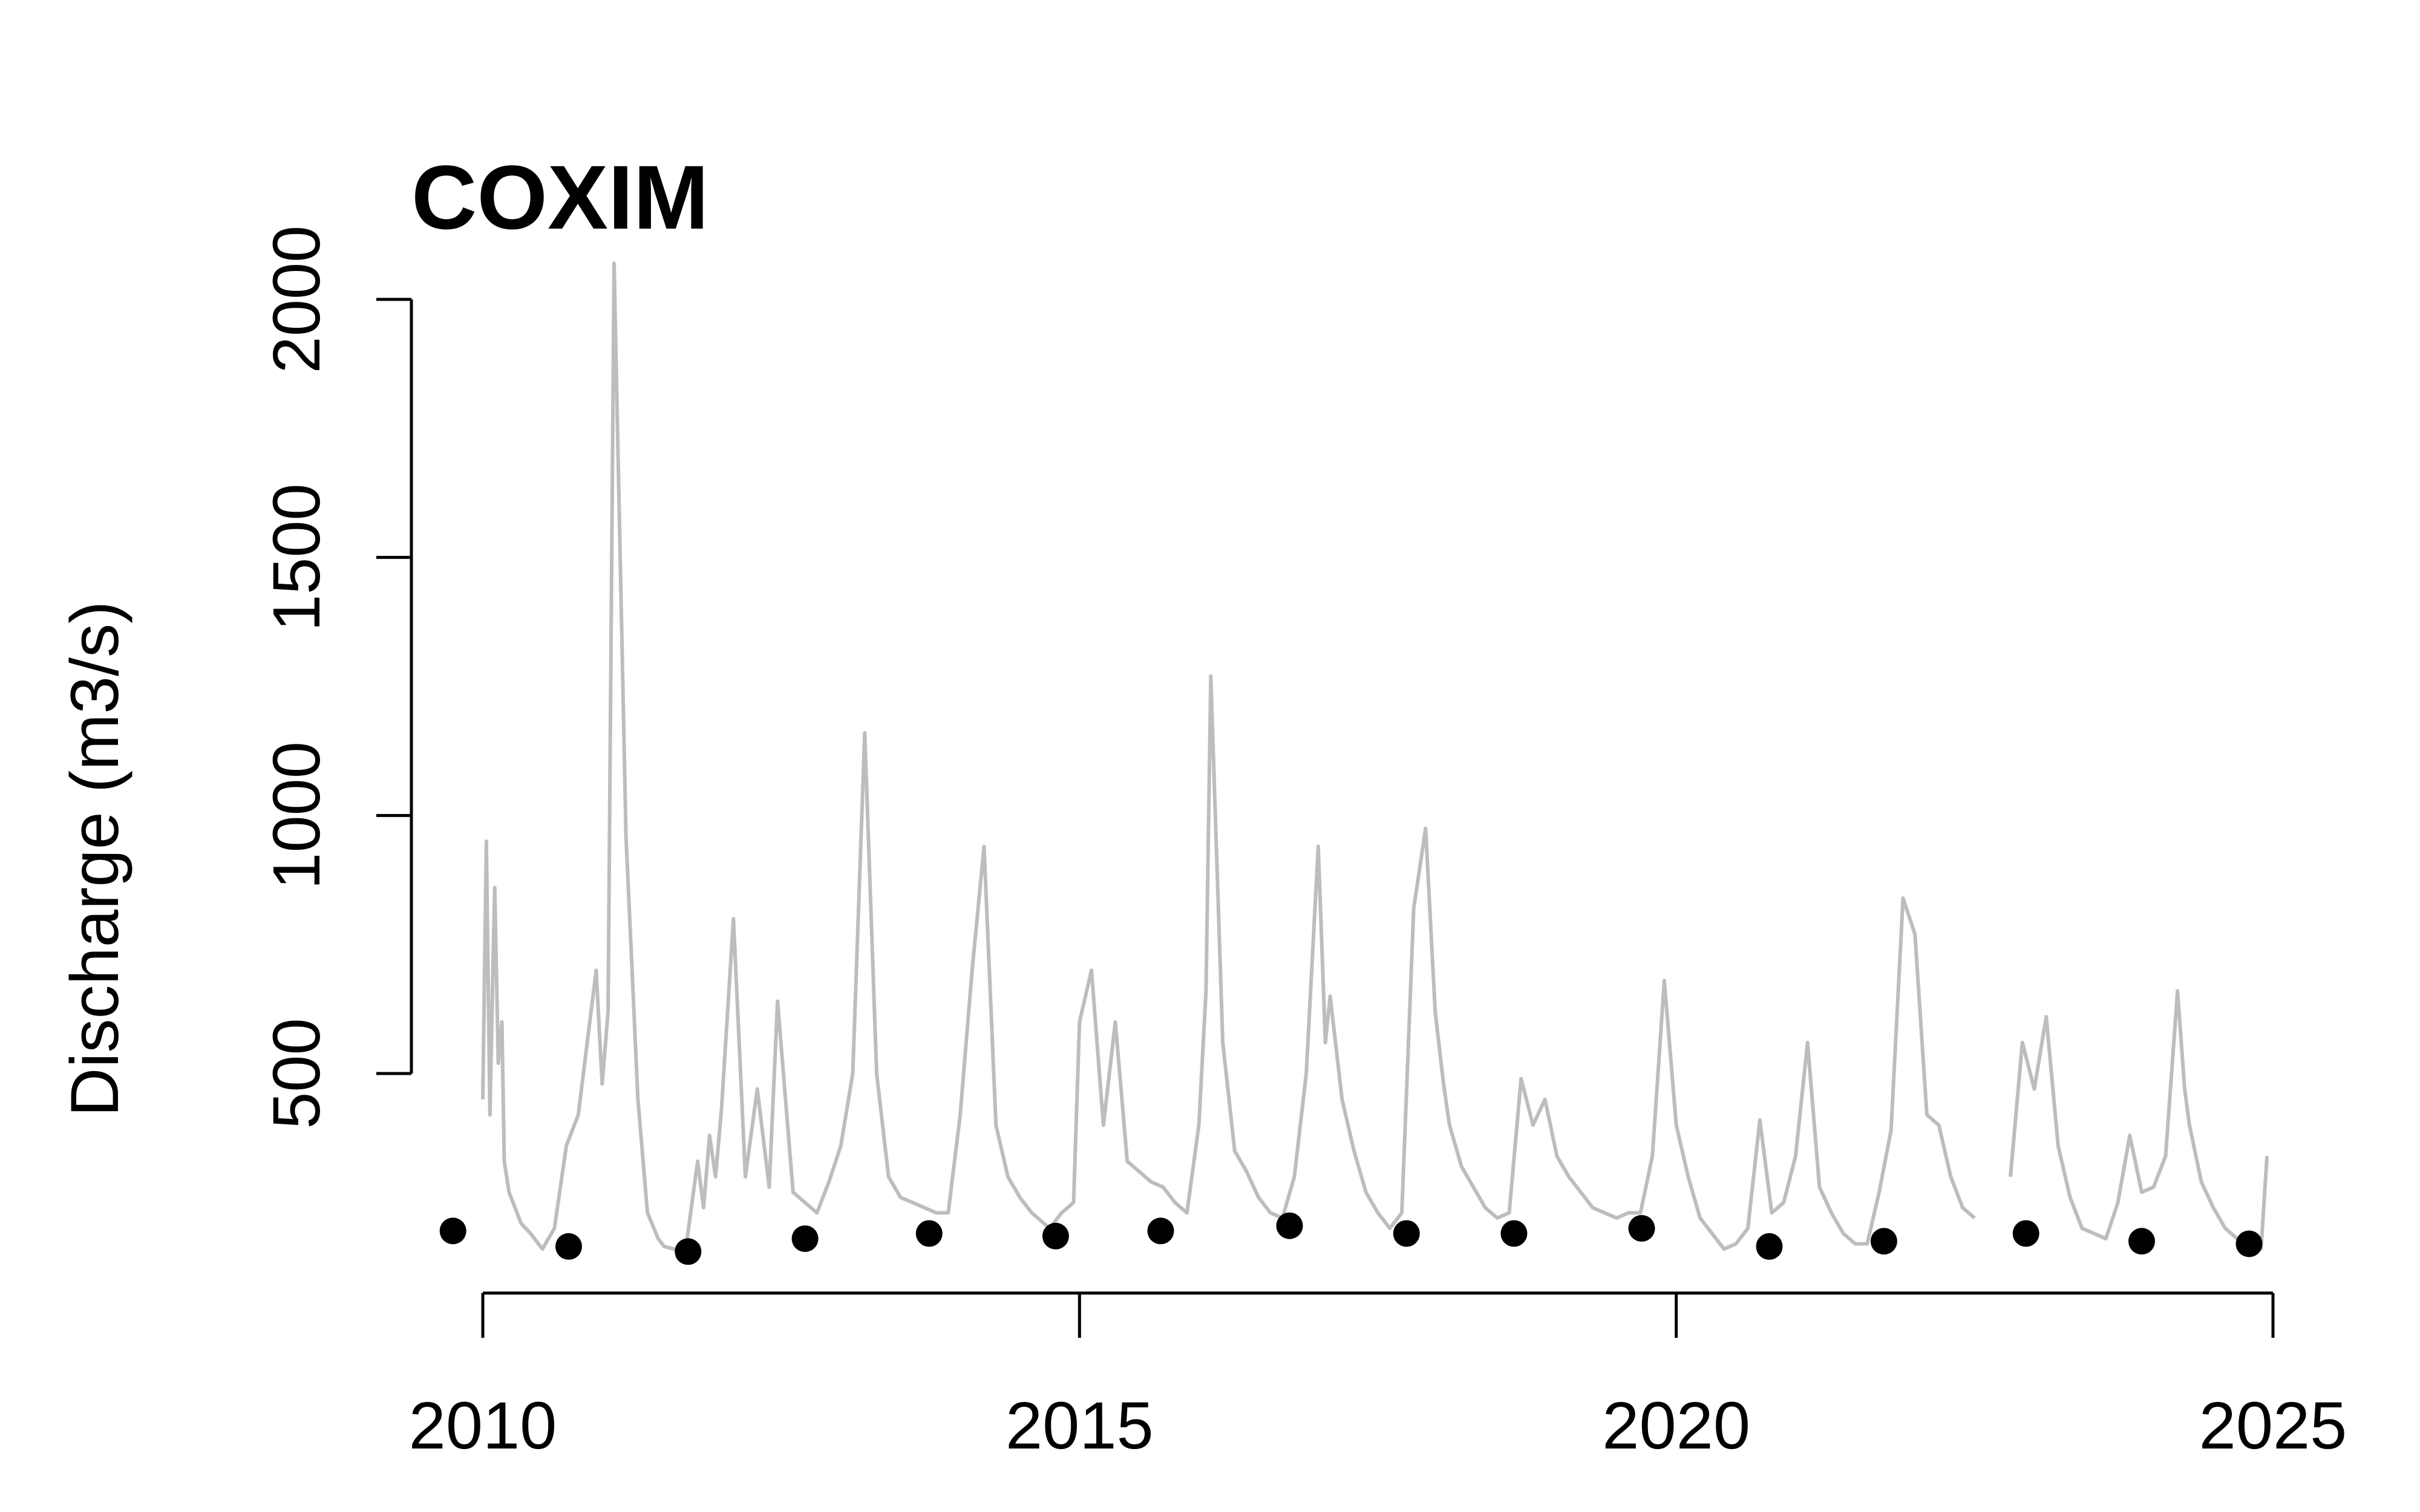 This screenshot has width=2420, height=1512. What do you see at coordinates (1378, 1378) in the screenshot?
I see `x-axis-ticks: 2010 2015 2020 2025` at bounding box center [1378, 1378].